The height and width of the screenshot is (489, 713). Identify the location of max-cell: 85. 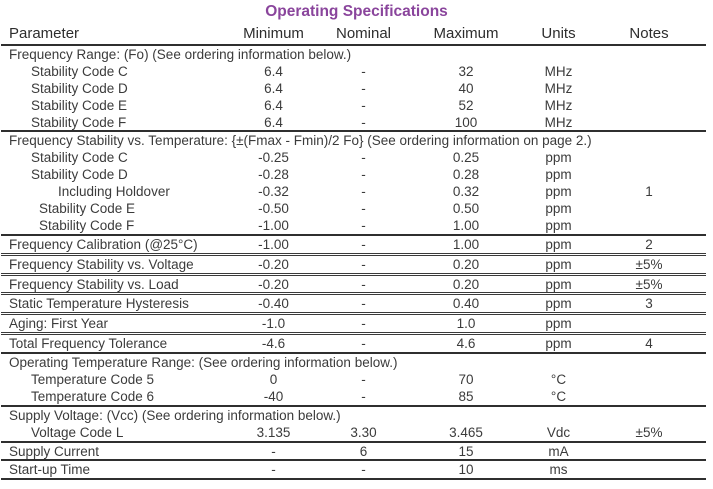
(466, 396).